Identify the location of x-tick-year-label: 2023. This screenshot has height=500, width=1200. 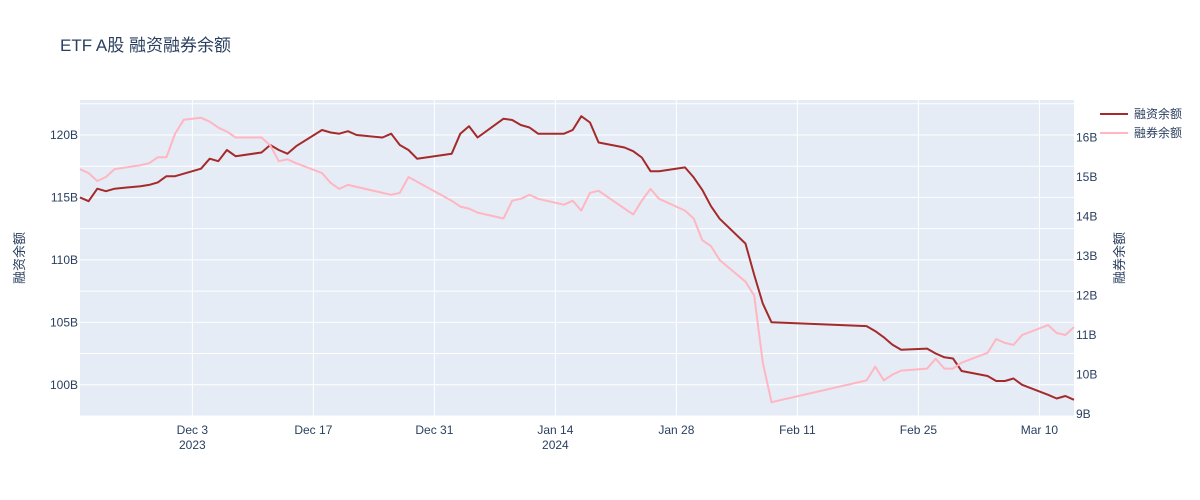
(192, 445).